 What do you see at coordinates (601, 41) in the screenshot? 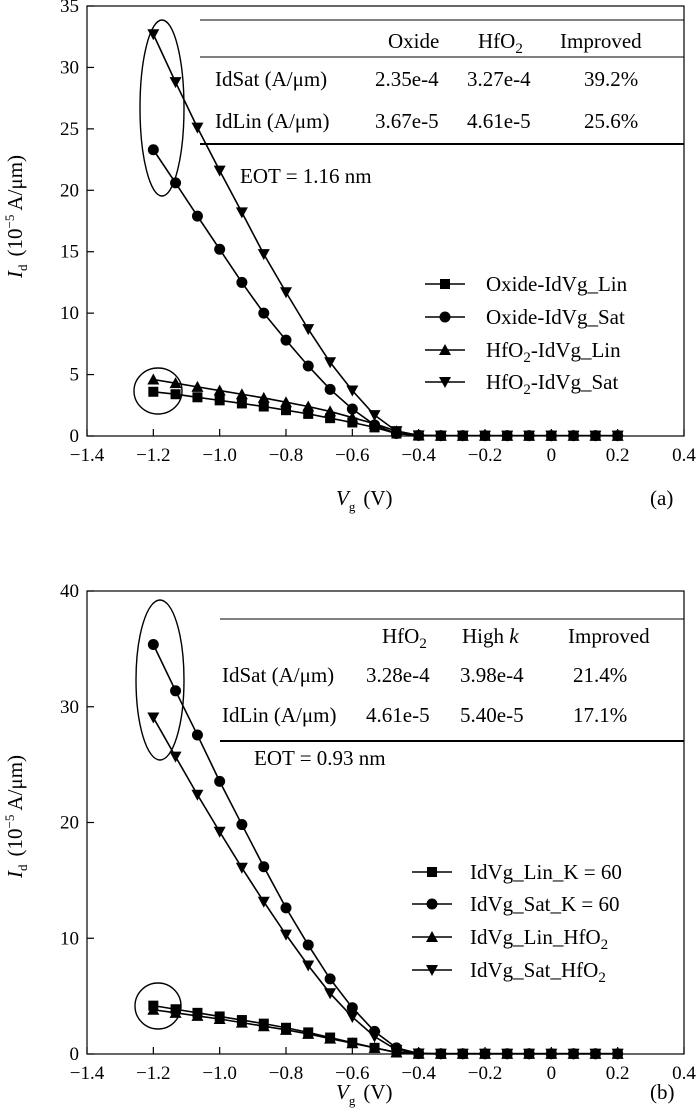
I see `table-header-col3-a: Improved` at bounding box center [601, 41].